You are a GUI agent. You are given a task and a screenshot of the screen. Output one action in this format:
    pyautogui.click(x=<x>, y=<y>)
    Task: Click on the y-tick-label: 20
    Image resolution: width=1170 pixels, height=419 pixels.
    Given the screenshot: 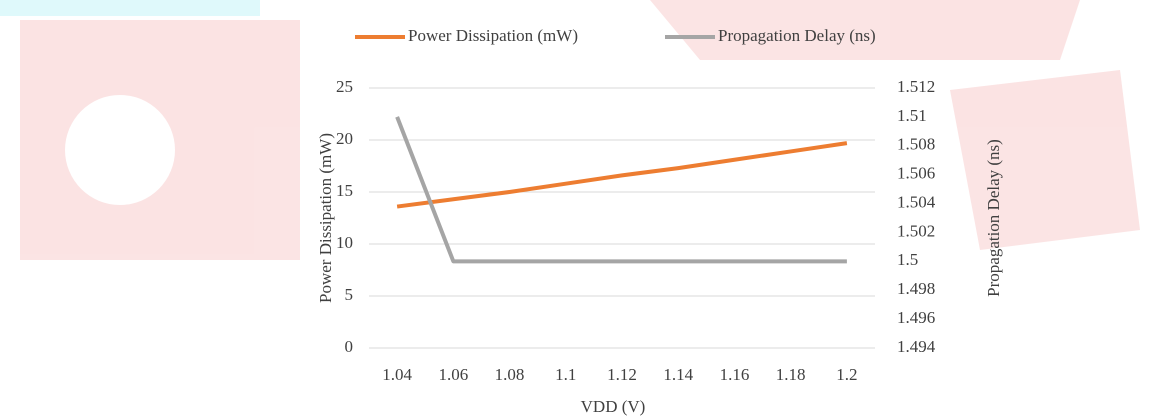 What is the action you would take?
    pyautogui.click(x=344, y=138)
    